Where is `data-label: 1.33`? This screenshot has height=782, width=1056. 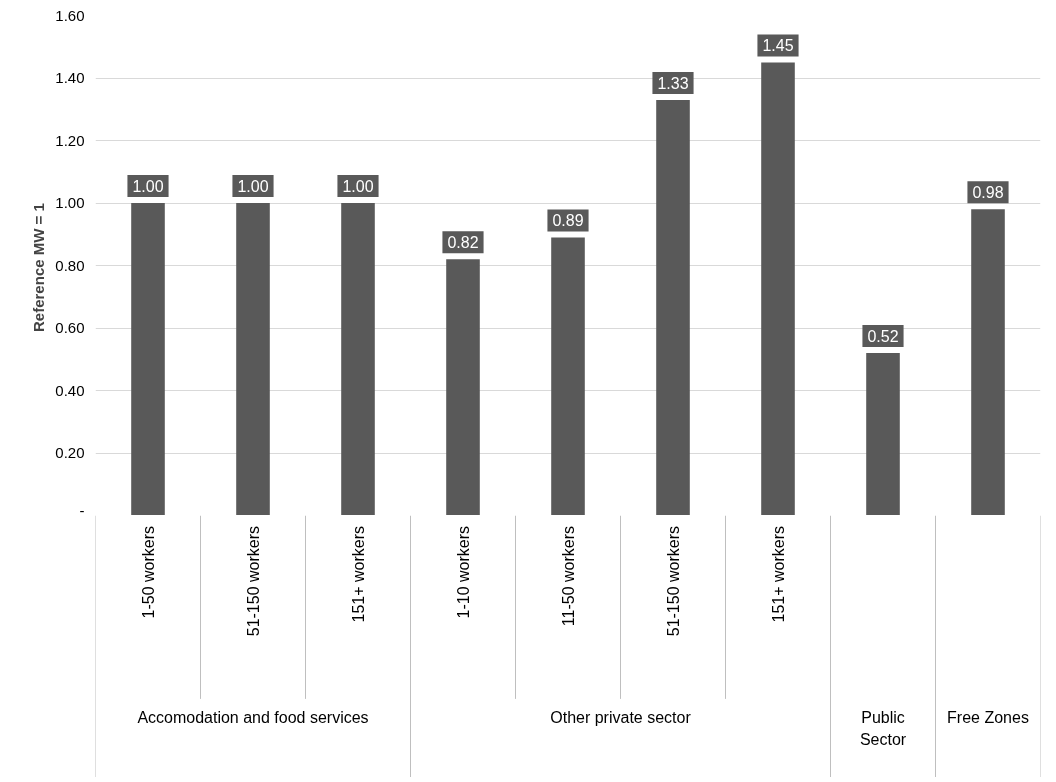
data-label: 1.33 is located at coordinates (673, 83).